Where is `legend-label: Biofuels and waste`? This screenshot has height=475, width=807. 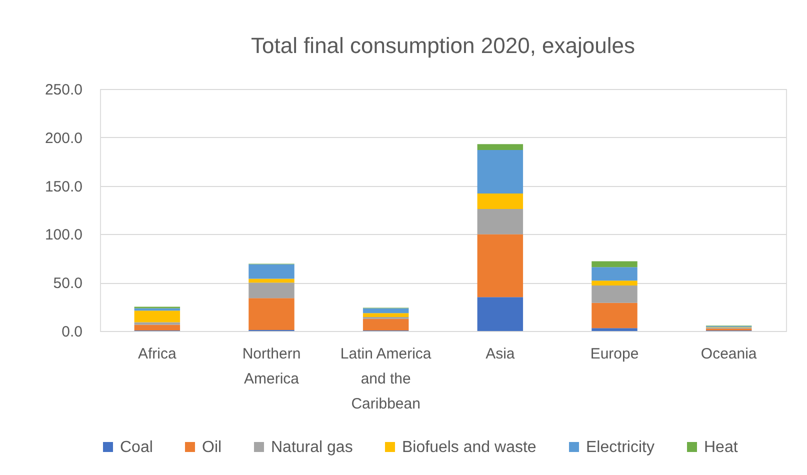
legend-label: Biofuels and waste is located at coordinates (469, 447).